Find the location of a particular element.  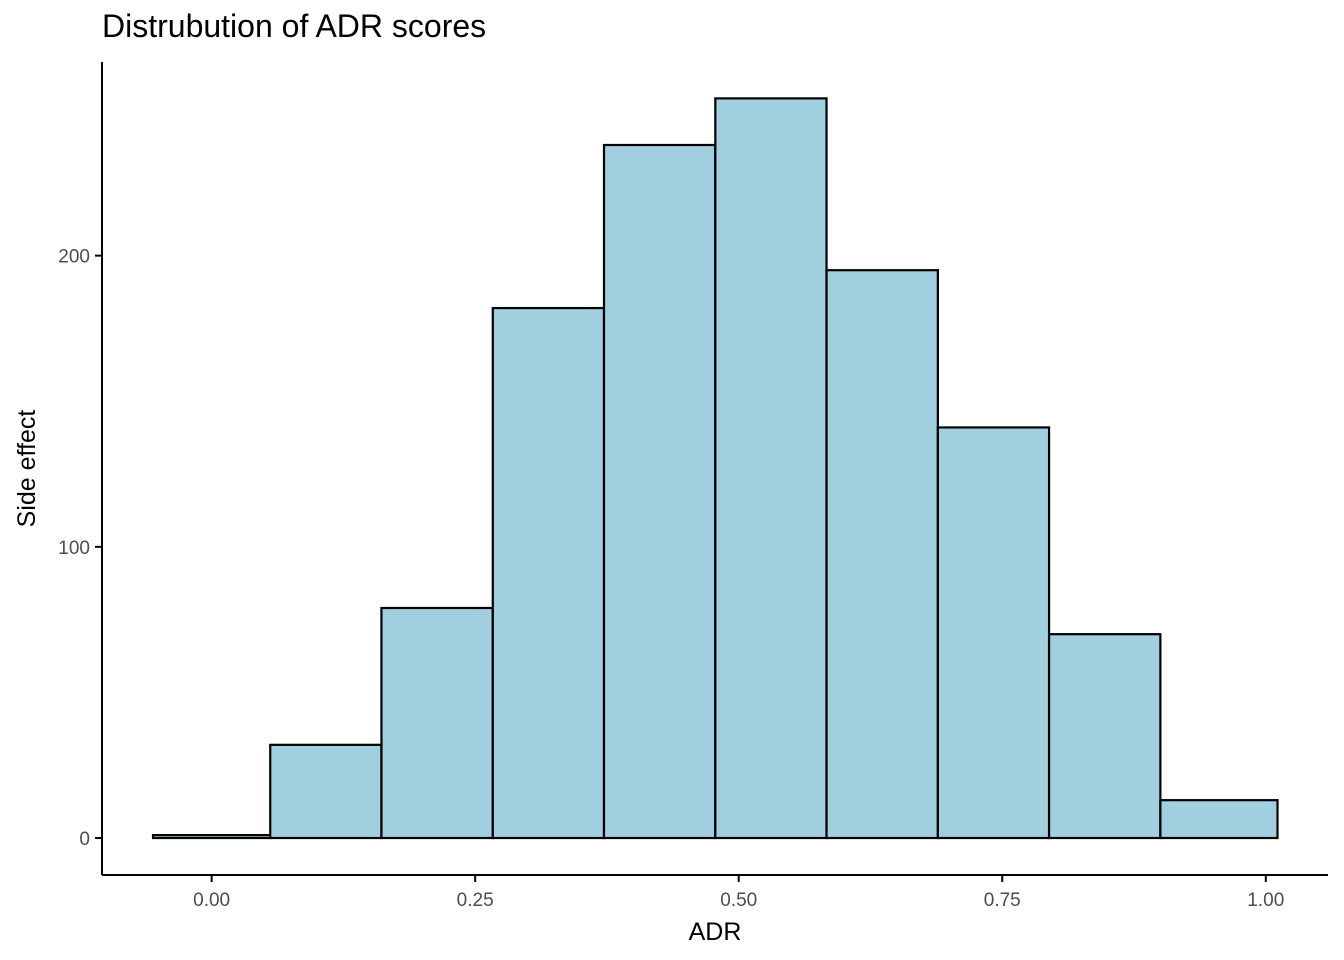

chart-title: Distrubution of ADR scores is located at coordinates (294, 26).